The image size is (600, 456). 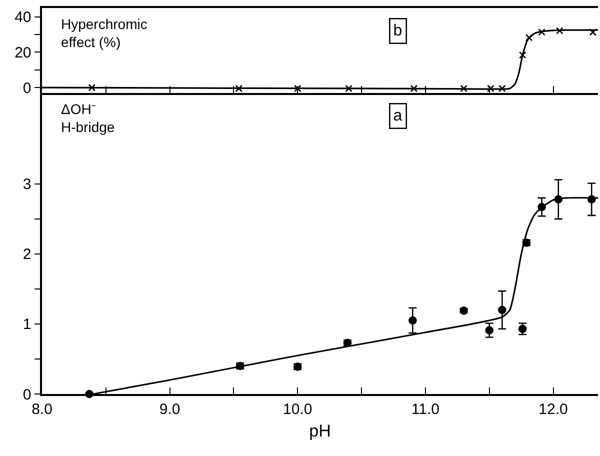 What do you see at coordinates (320, 431) in the screenshot?
I see `x-axis-title: pH` at bounding box center [320, 431].